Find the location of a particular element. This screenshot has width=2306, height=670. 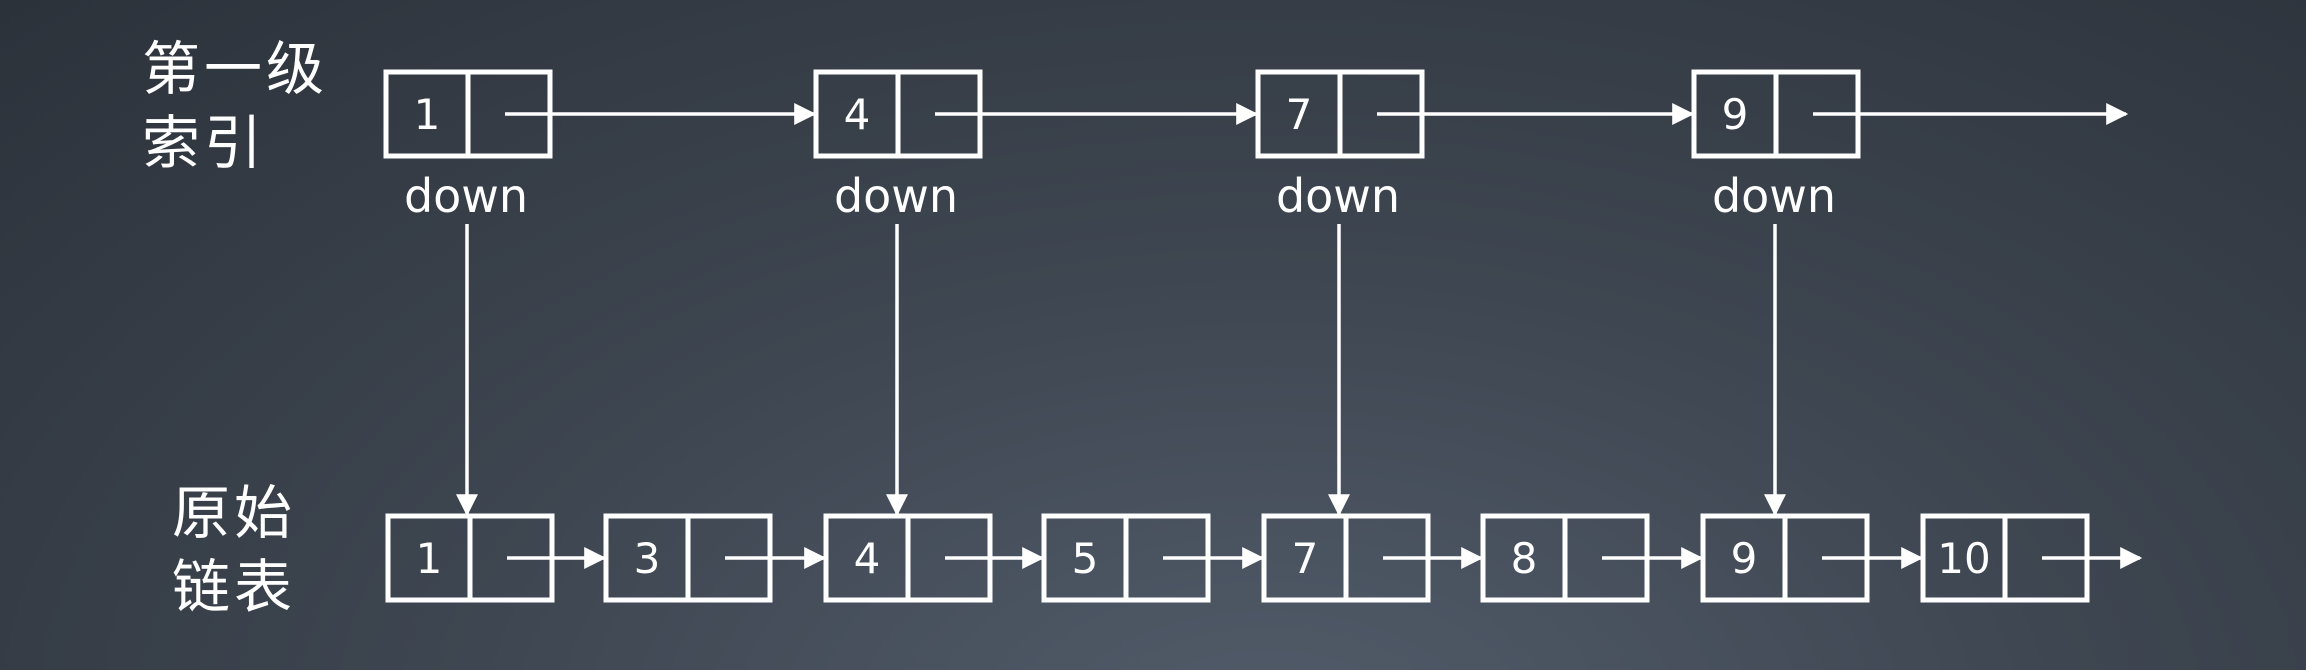

down-label-4: down is located at coordinates (1774, 196).